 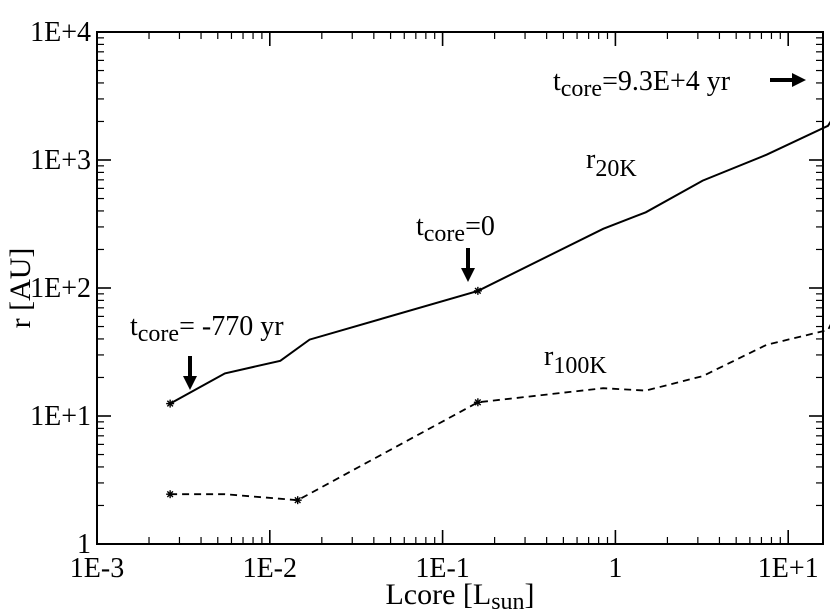 What do you see at coordinates (581, 89) in the screenshot?
I see `annotation-tcore-end-sub: core` at bounding box center [581, 89].